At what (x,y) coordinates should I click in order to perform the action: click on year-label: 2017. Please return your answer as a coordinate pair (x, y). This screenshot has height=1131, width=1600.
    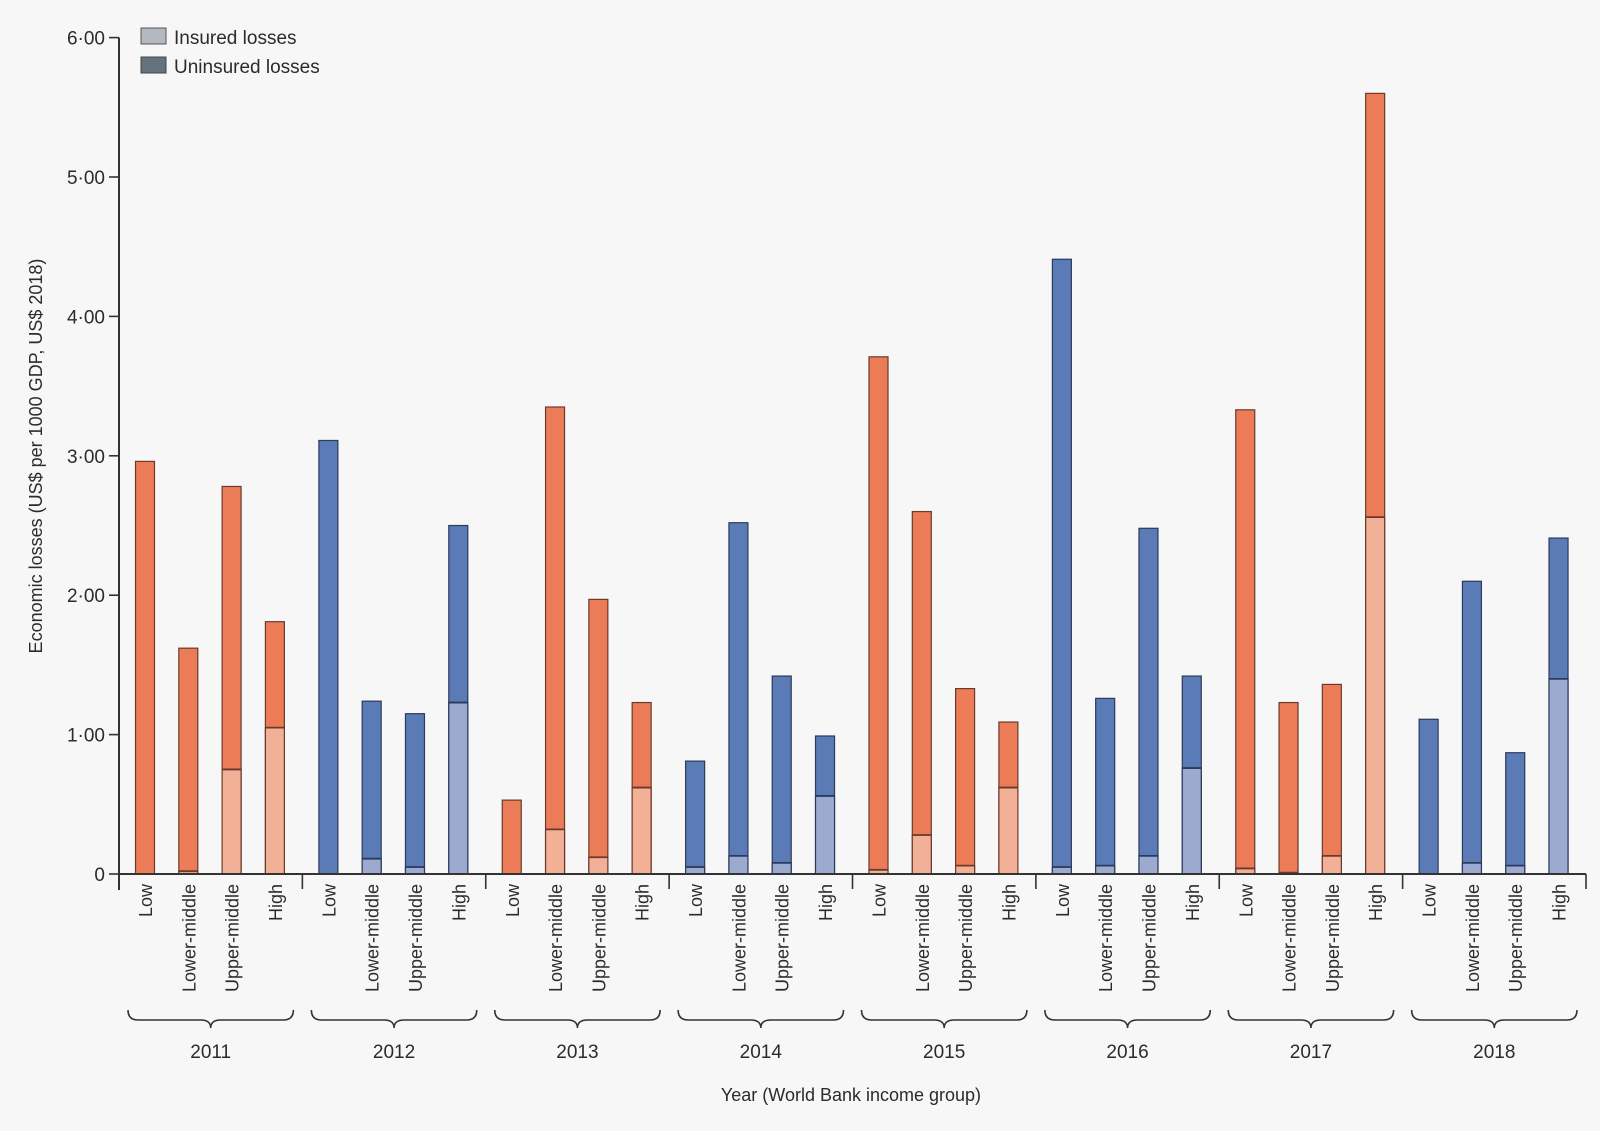
    Looking at the image, I should click on (1311, 1052).